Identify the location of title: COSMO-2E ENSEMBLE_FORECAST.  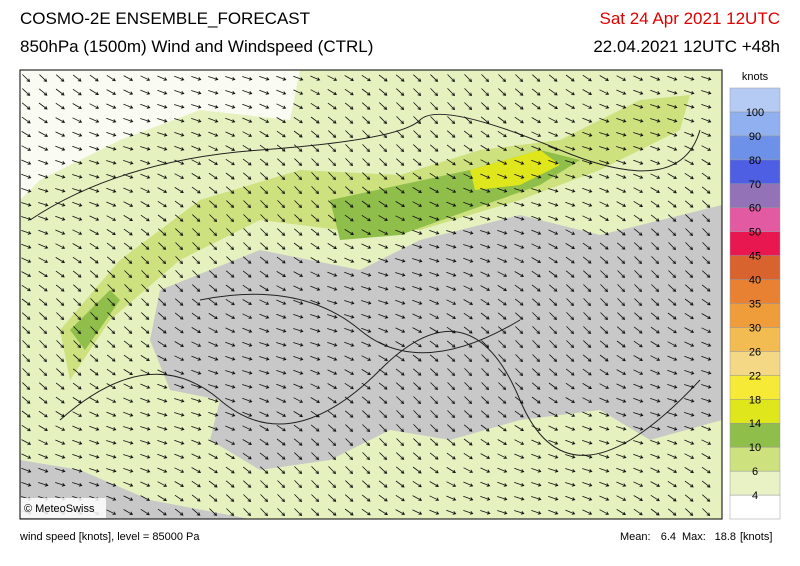
(165, 18).